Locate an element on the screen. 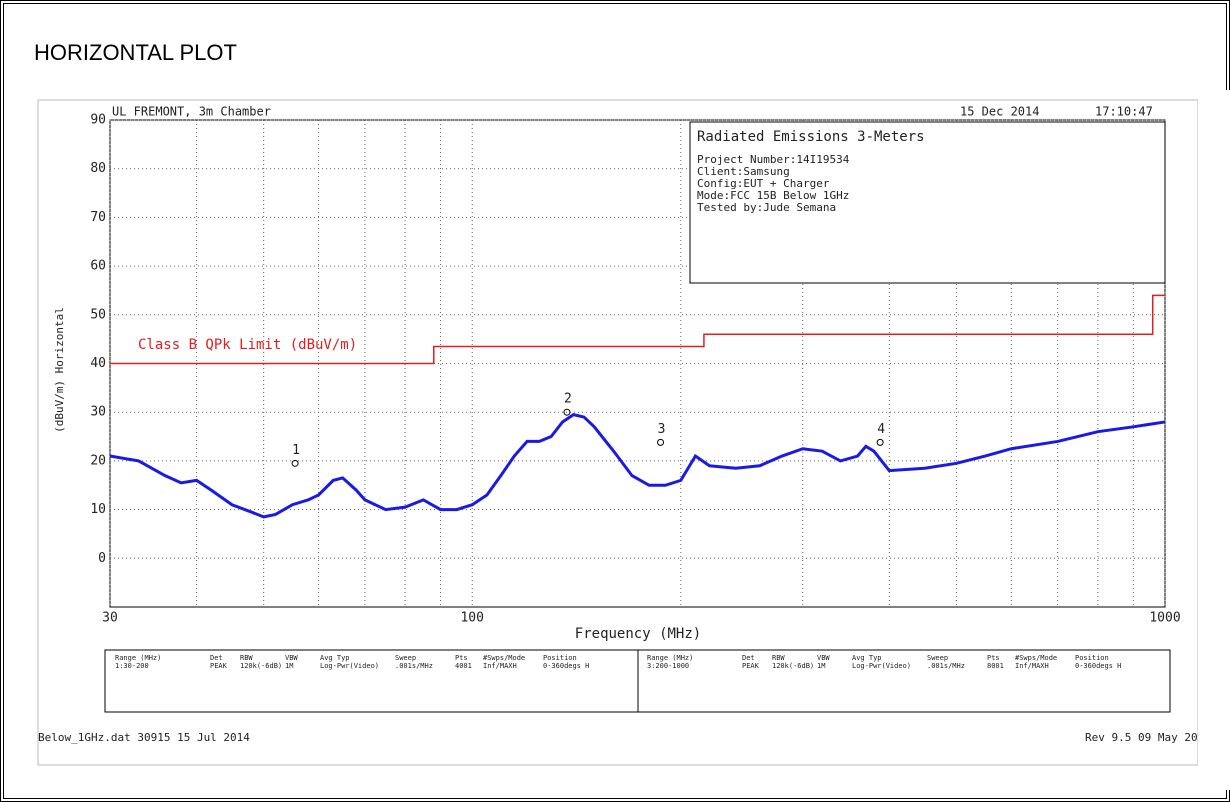 This screenshot has height=802, width=1230. info-line: Client:Samsung is located at coordinates (743, 171).